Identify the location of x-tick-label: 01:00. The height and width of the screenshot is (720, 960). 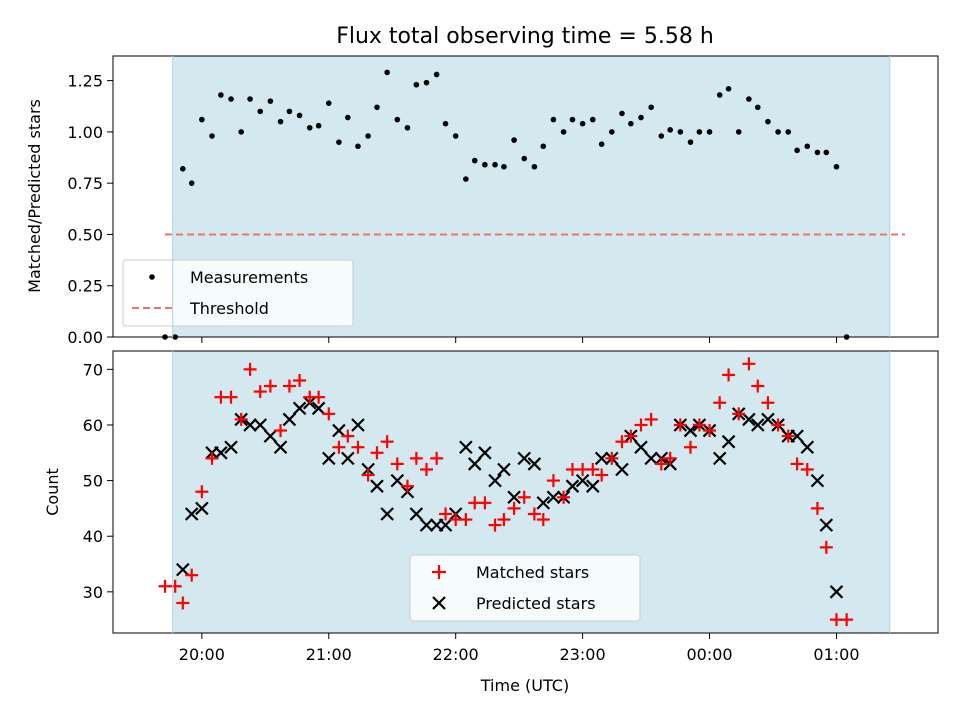
(836, 654).